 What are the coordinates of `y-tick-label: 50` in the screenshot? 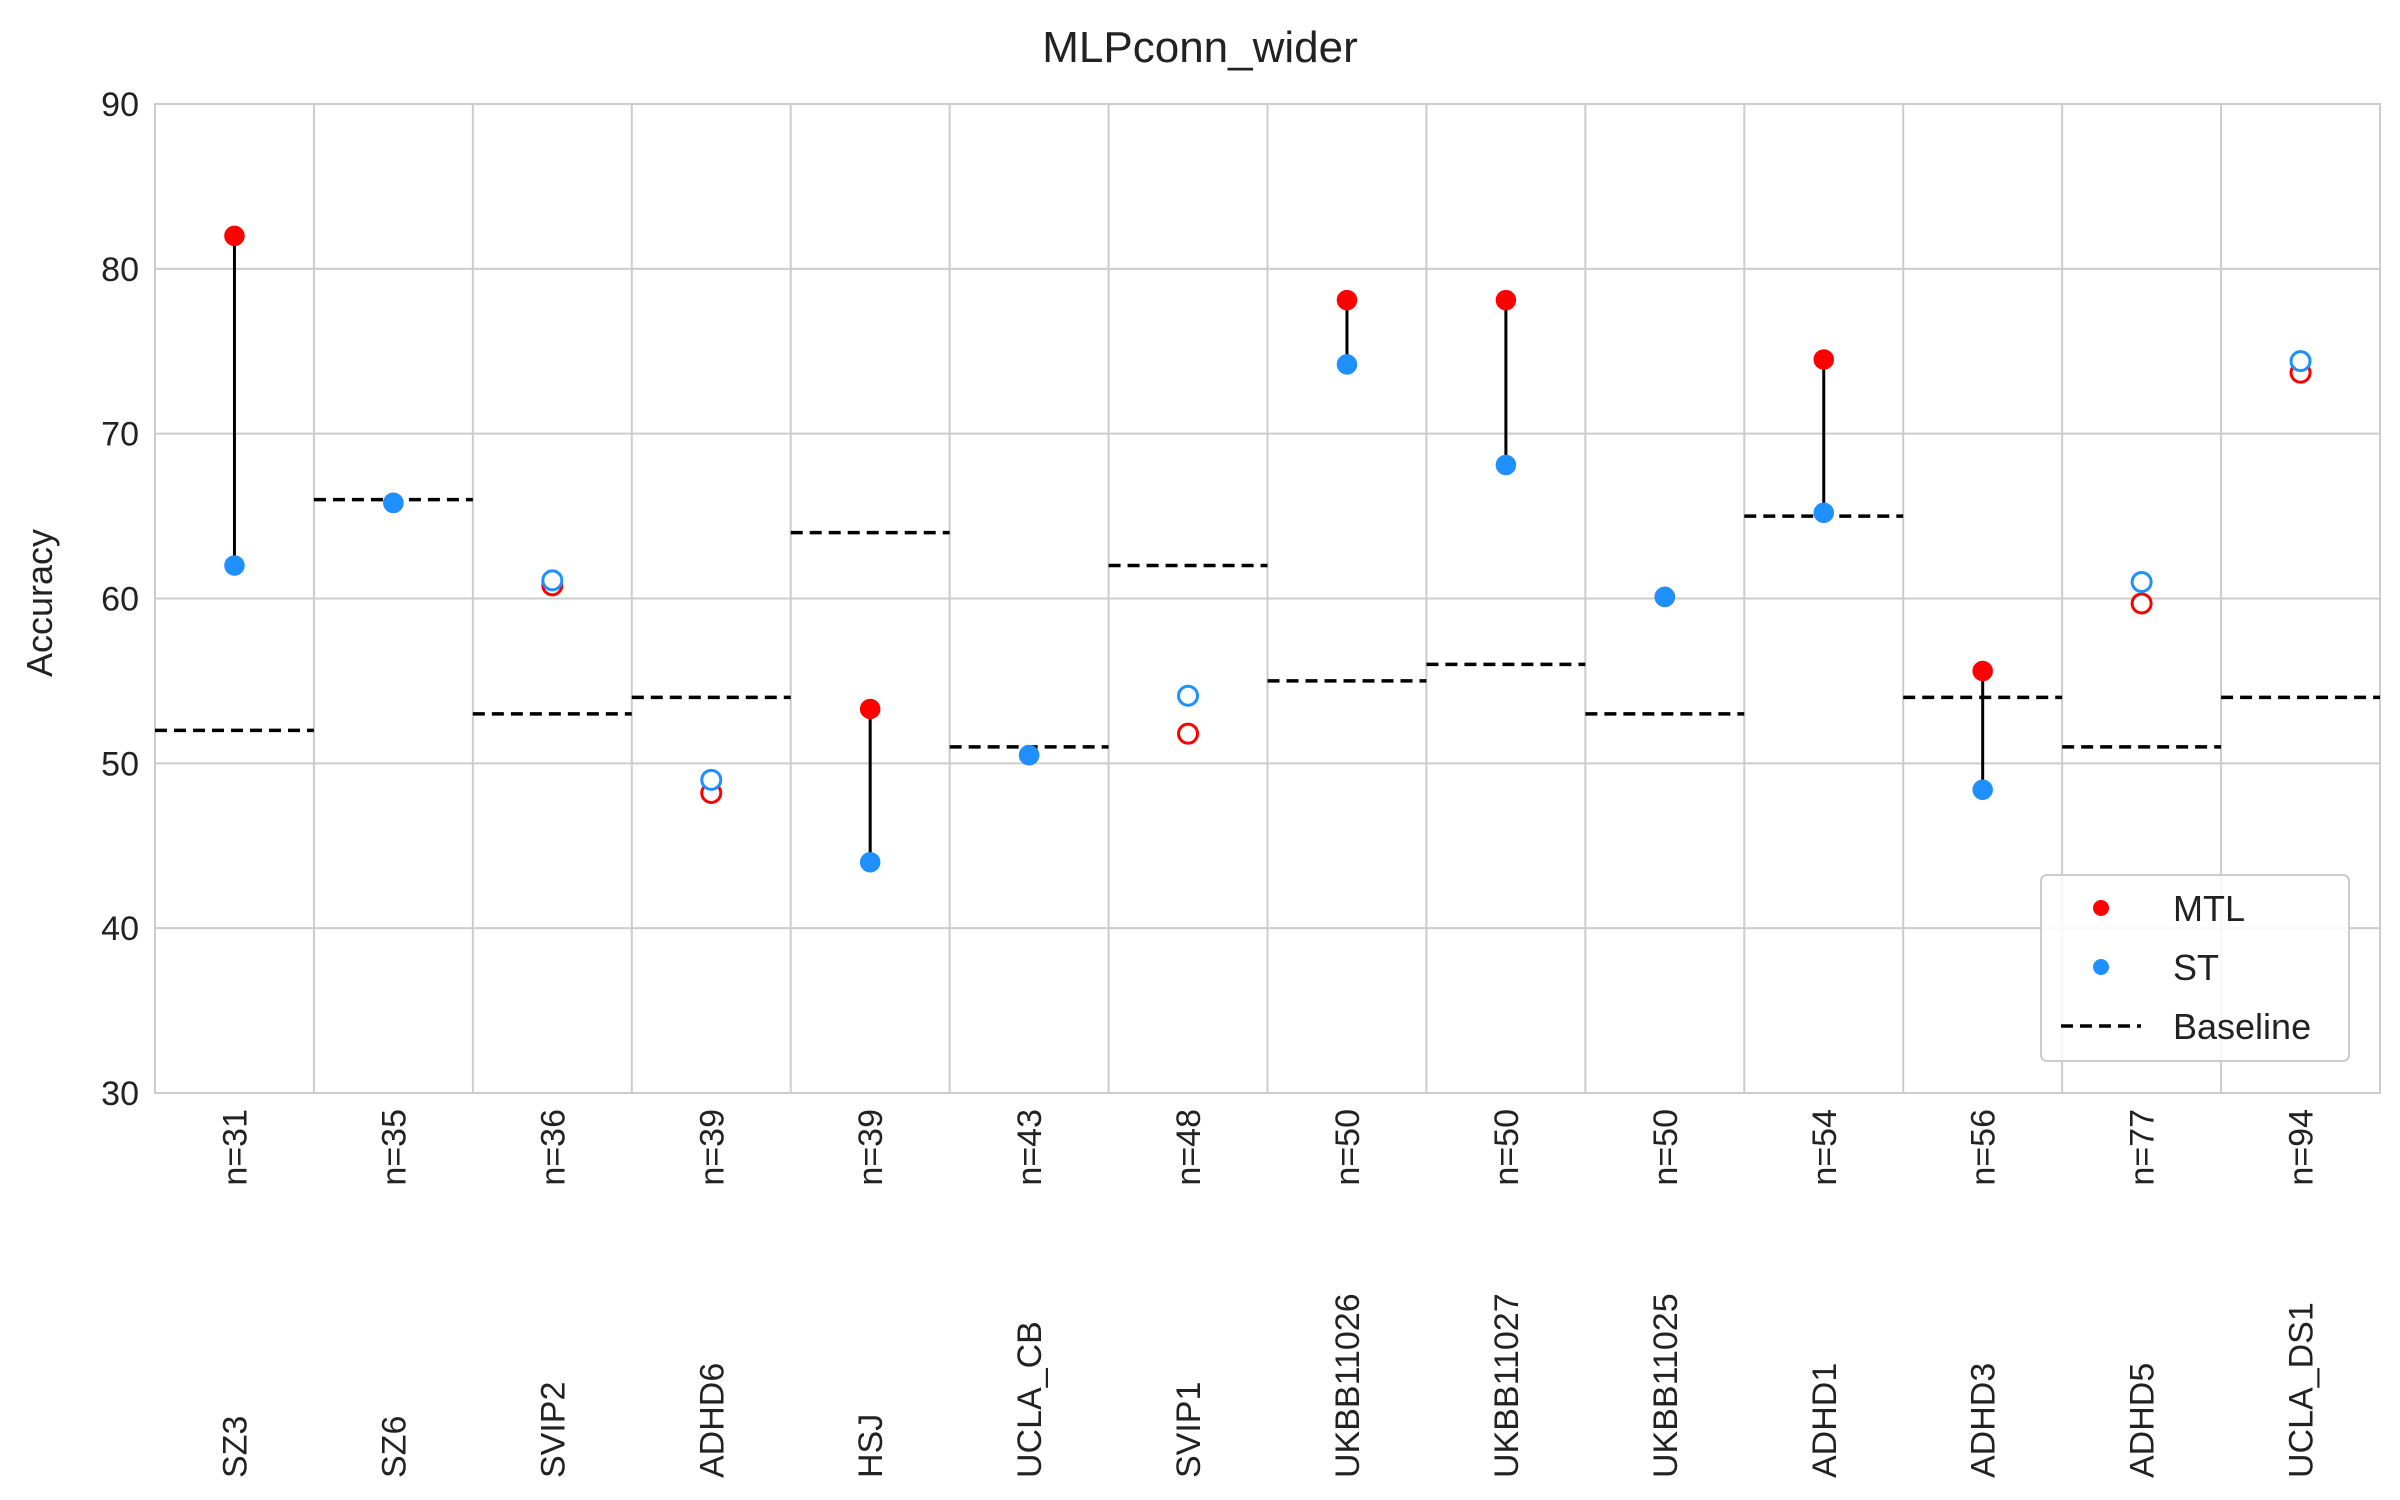 It's located at (120, 764).